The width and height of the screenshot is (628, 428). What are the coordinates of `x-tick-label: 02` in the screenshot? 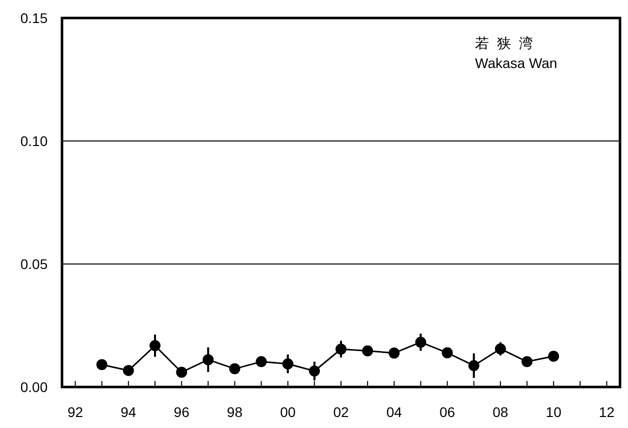 It's located at (341, 412).